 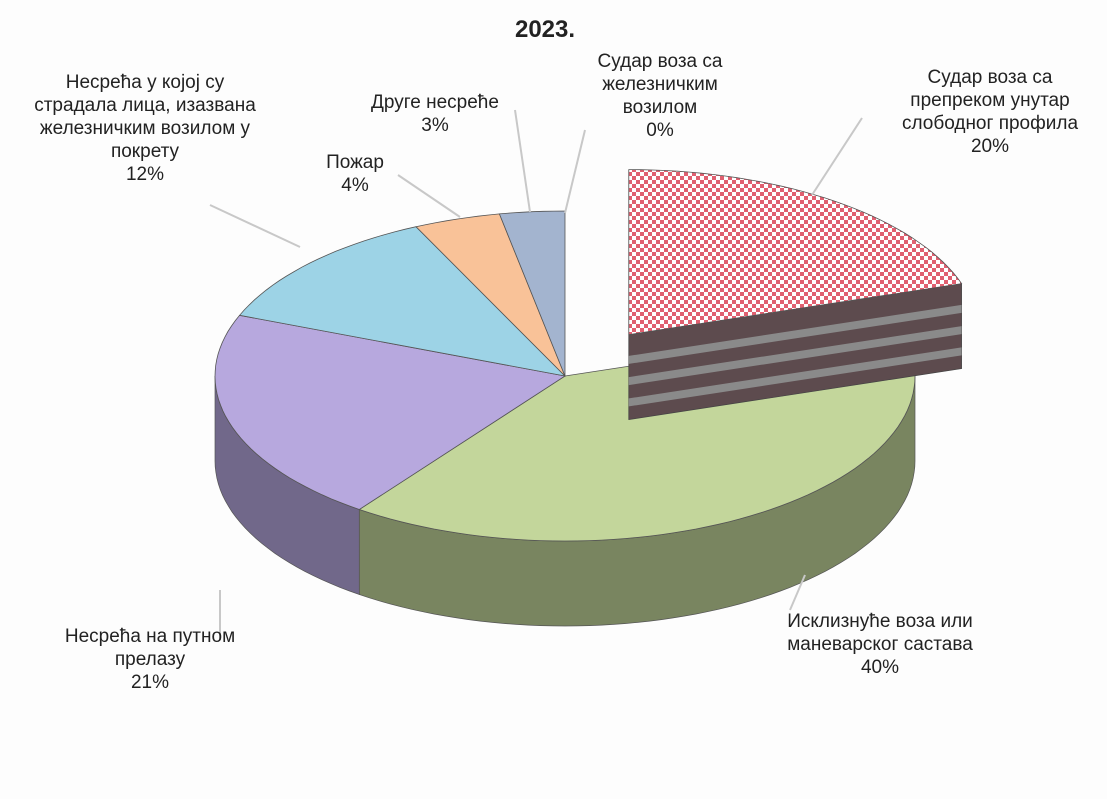 I want to click on slice-label: Друге несреће 3%, so click(x=435, y=114).